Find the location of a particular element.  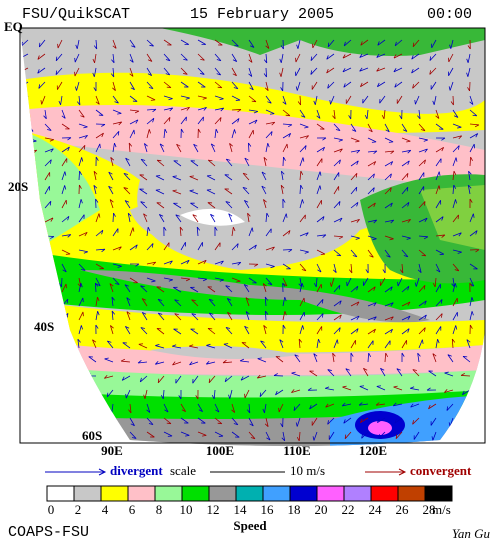

footer-right: Yan Gu is located at coordinates (471, 533).